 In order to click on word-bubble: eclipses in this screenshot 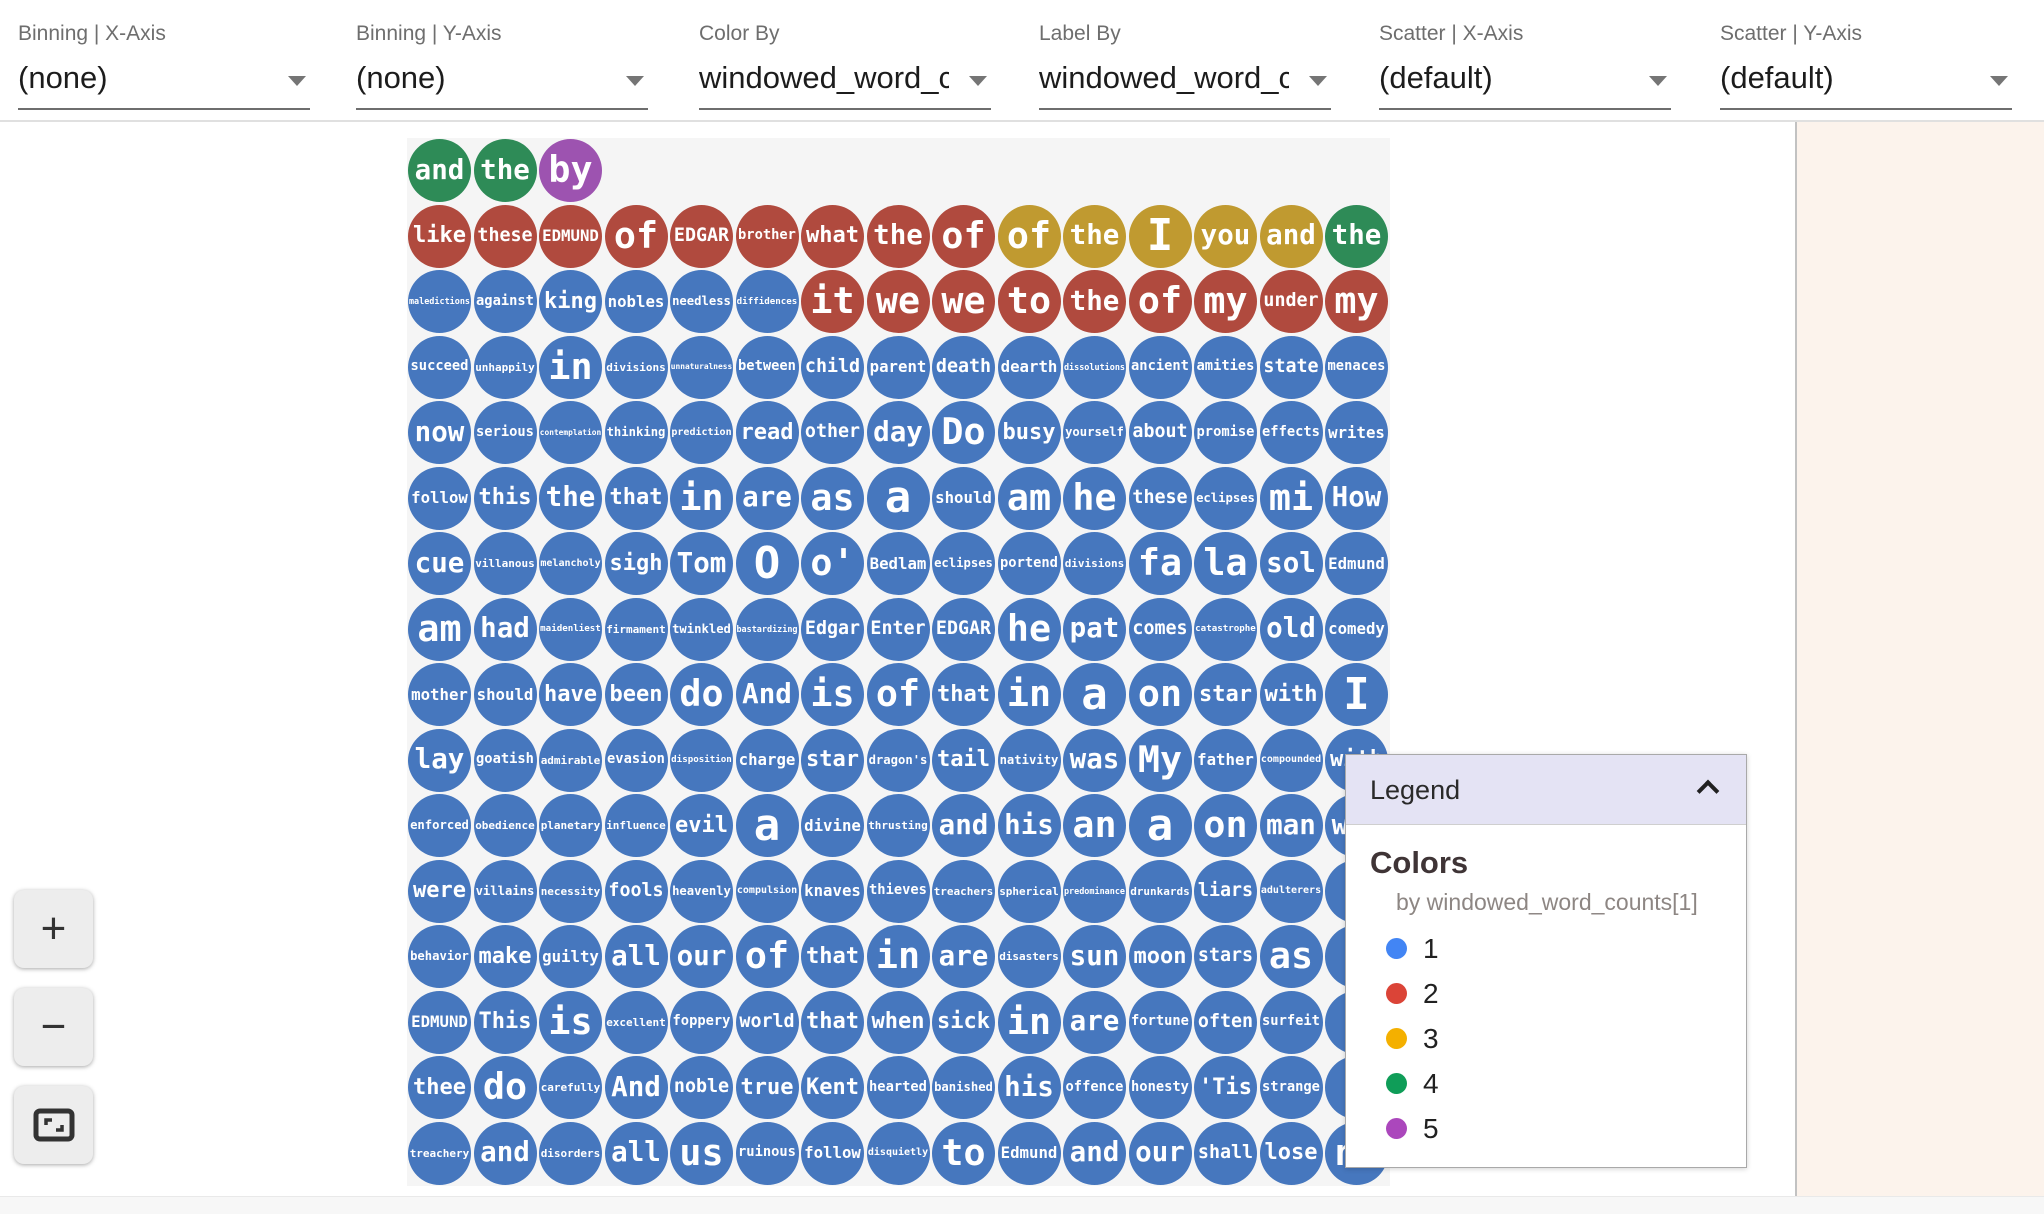, I will do `click(963, 563)`.